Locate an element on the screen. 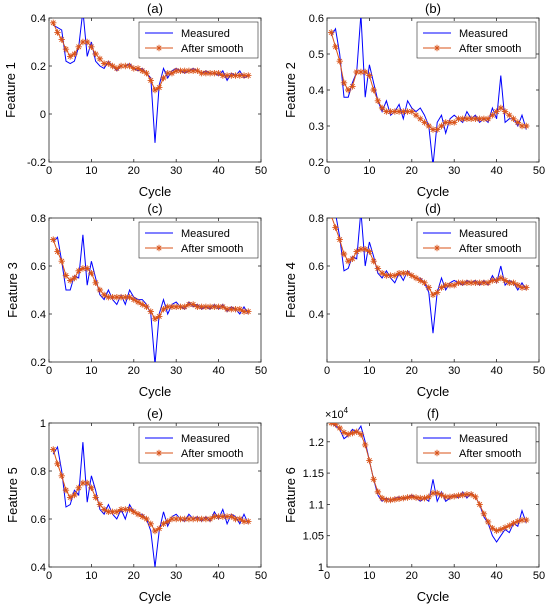 The image size is (550, 607). series-group is located at coordinates (151, 80).